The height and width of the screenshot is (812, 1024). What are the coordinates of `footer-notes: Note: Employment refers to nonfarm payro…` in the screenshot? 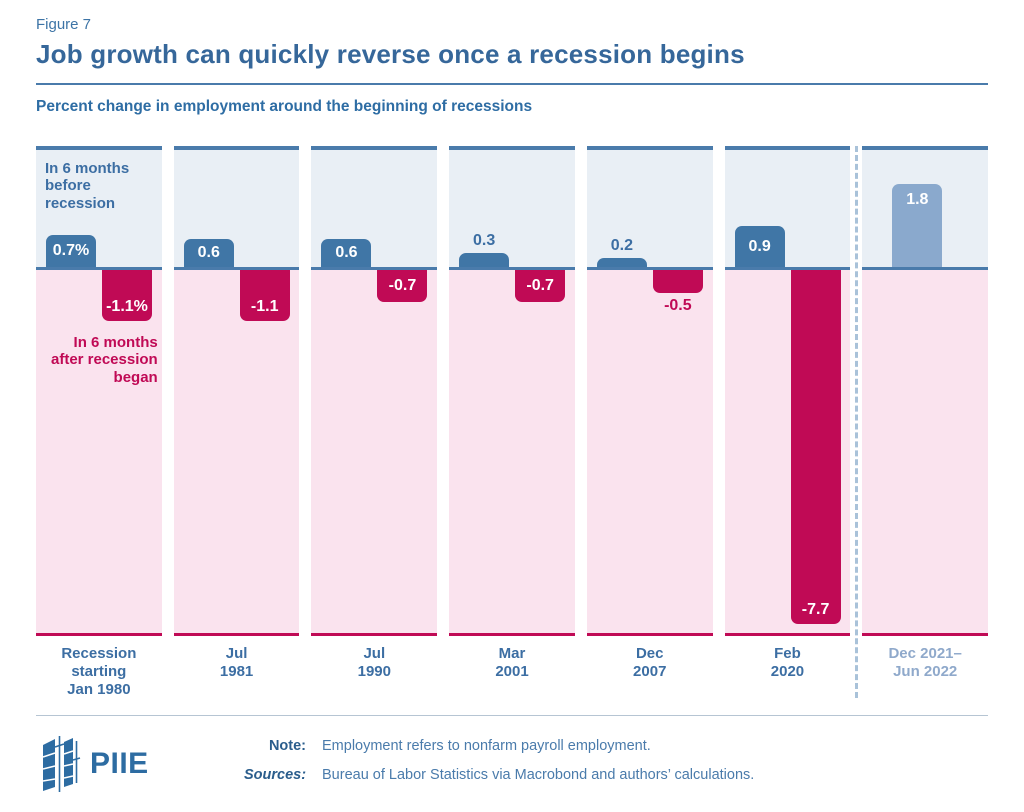 It's located at (616, 765).